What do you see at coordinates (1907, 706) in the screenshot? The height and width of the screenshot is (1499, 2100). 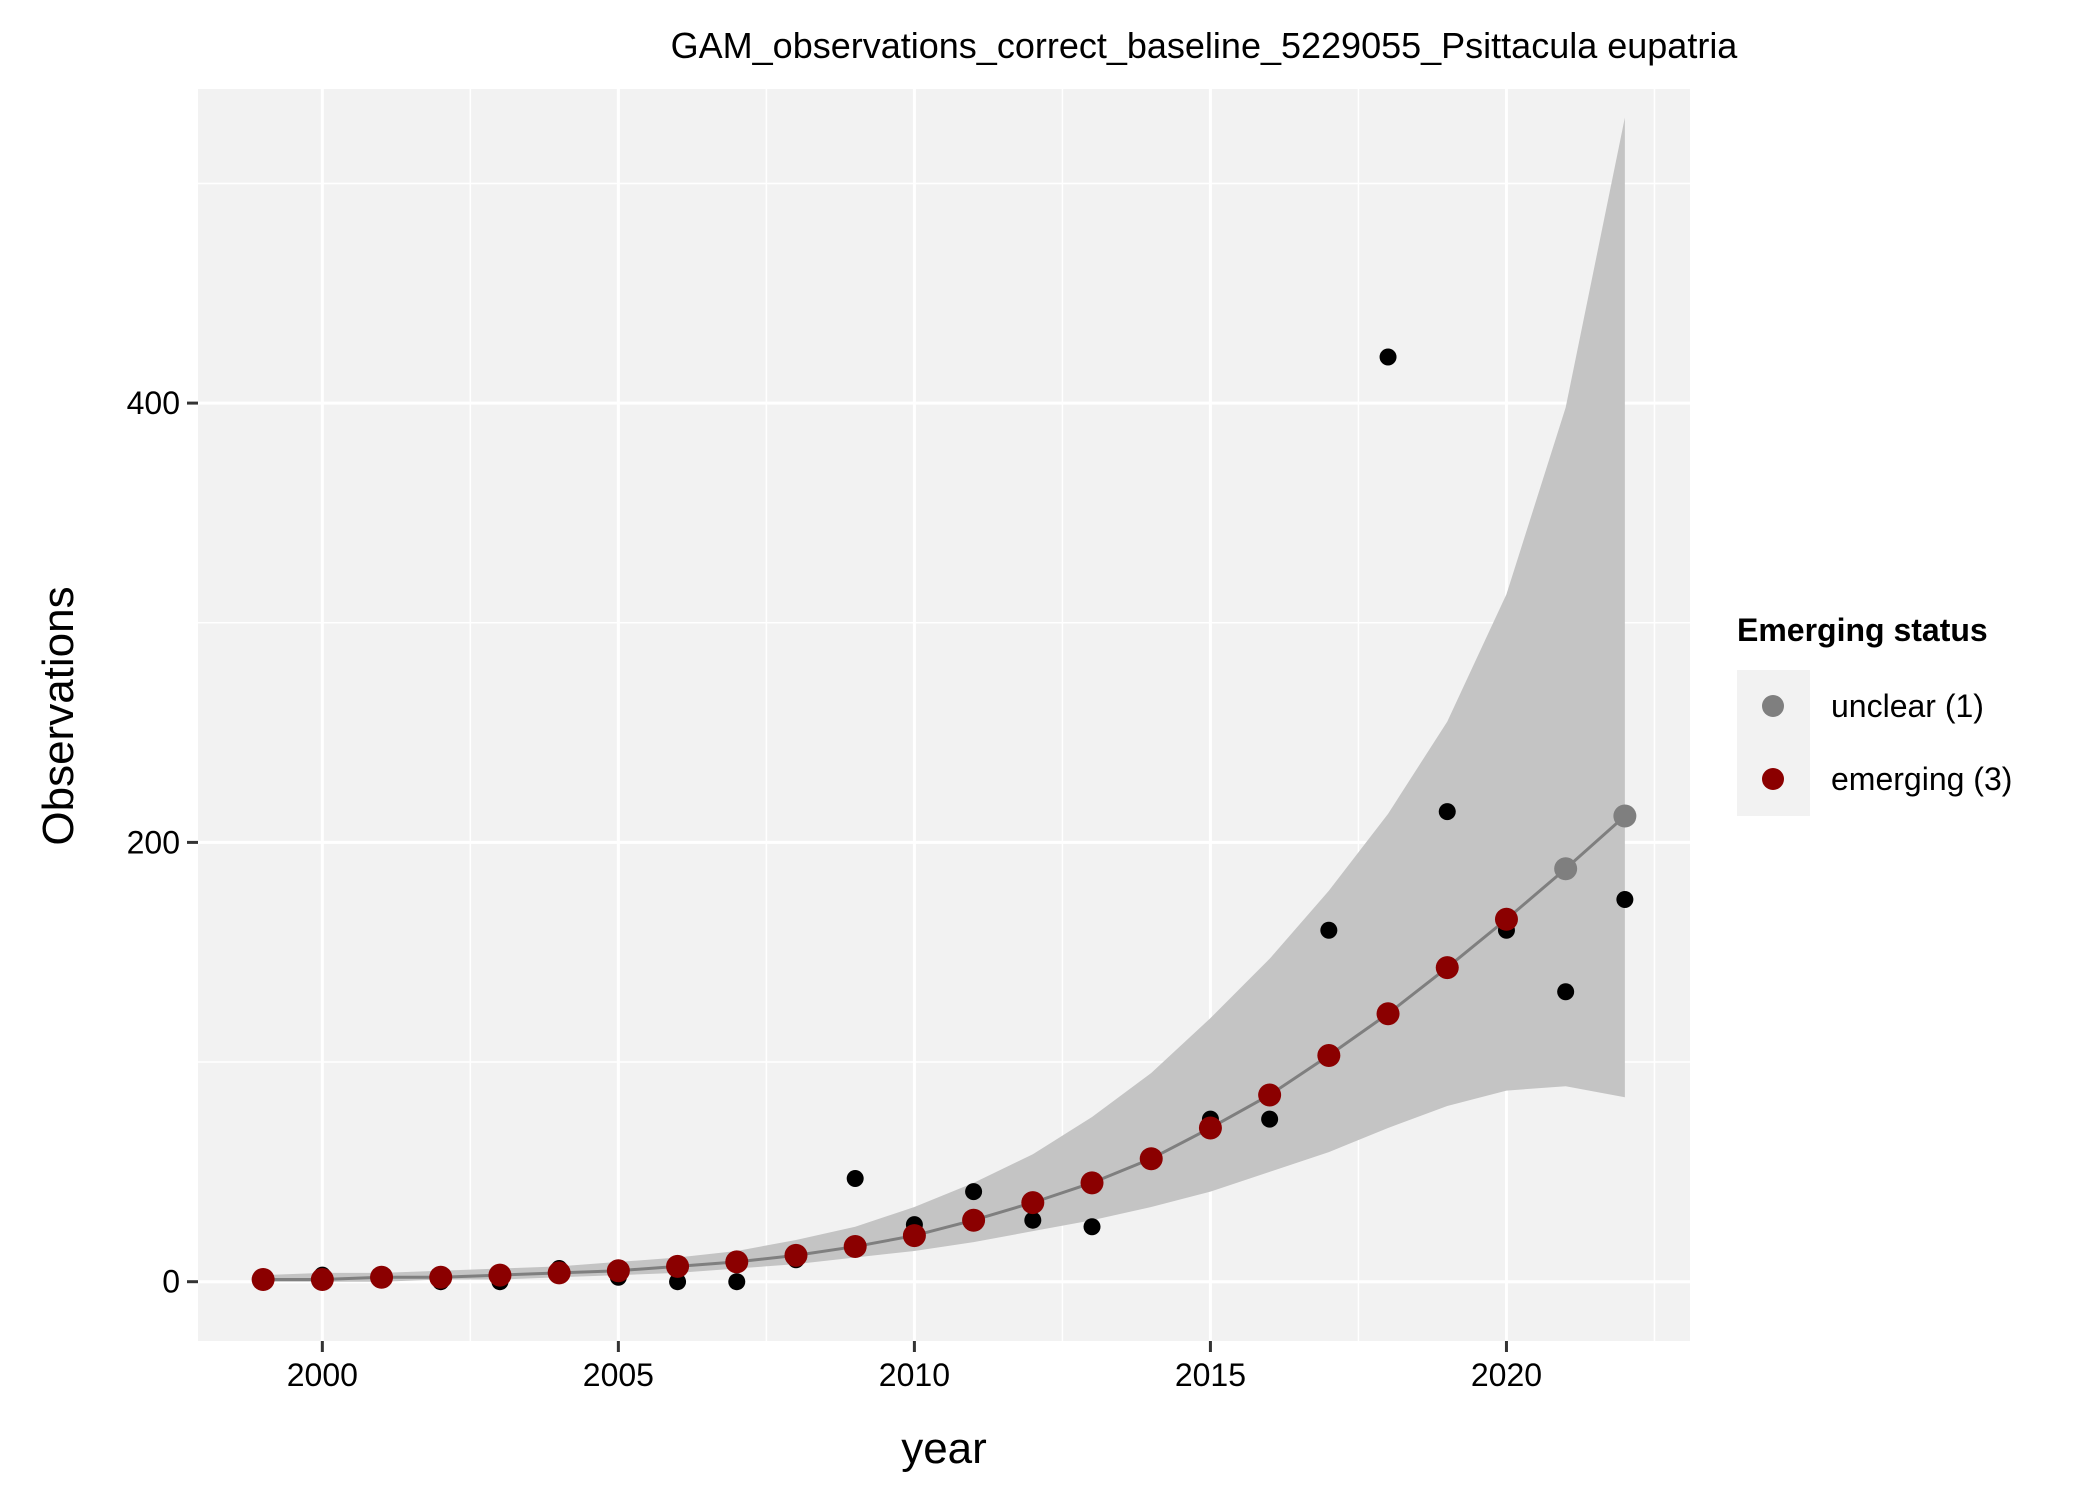 I see `legend-label-unclear: unclear (1)` at bounding box center [1907, 706].